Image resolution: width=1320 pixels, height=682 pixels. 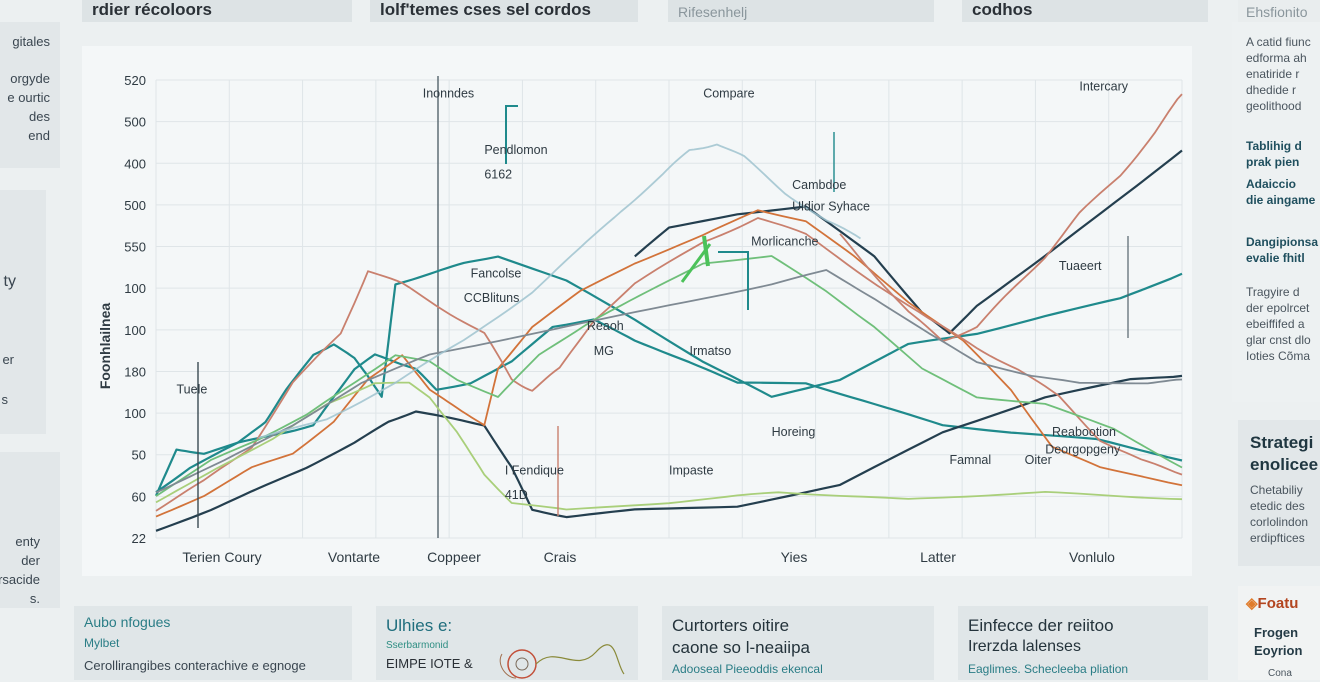 I want to click on y-tick-label: 180, so click(x=135, y=371).